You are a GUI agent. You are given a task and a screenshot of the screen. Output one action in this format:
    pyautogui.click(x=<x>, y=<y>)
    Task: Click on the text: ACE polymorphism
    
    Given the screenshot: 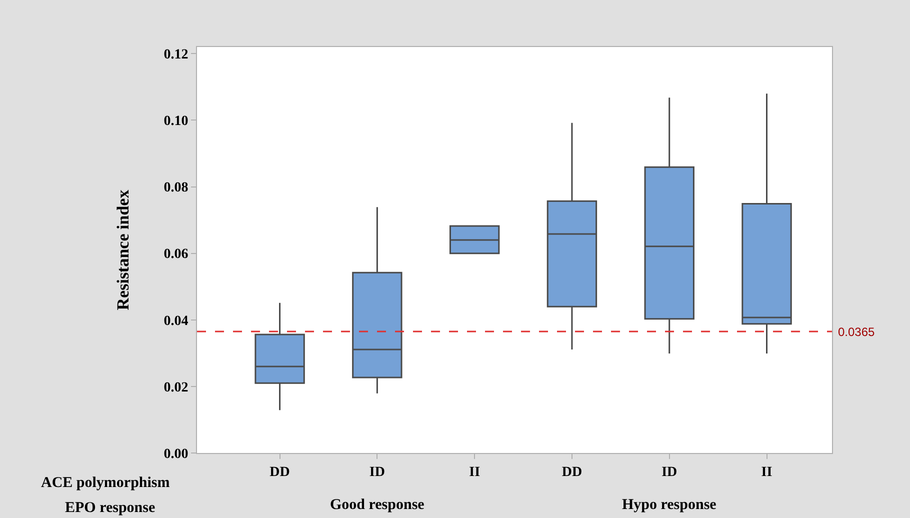 What is the action you would take?
    pyautogui.click(x=105, y=483)
    